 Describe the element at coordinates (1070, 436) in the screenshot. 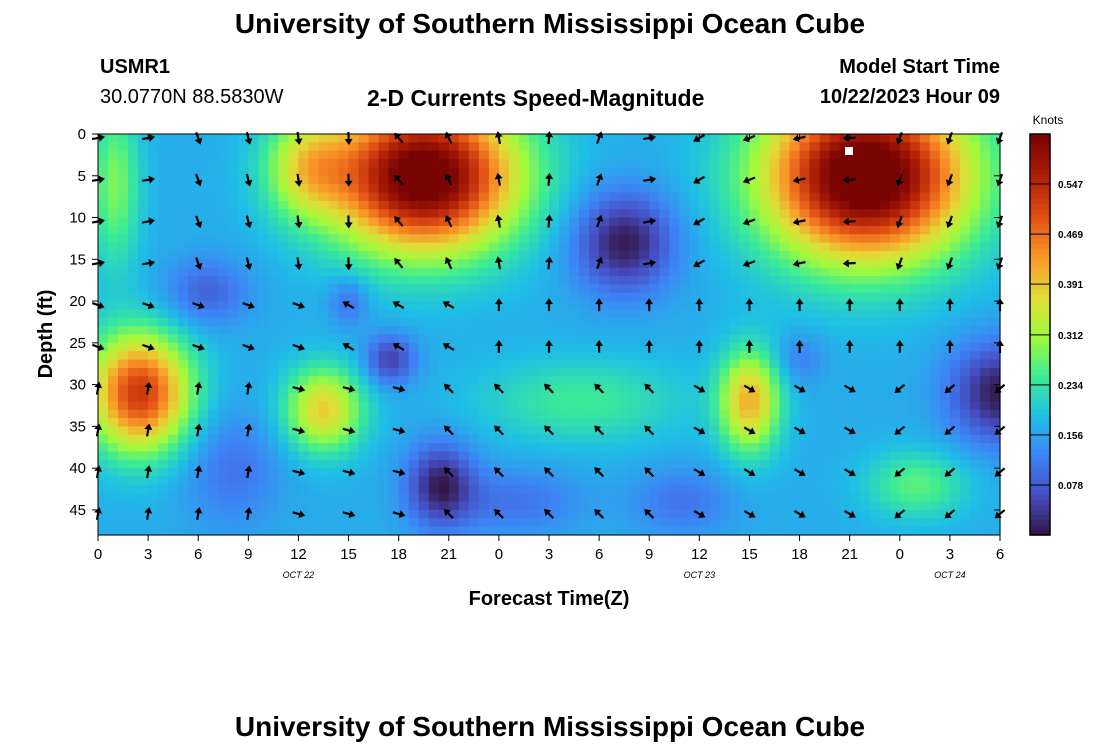

I see `colorbar-tick-label: 0.156` at that location.